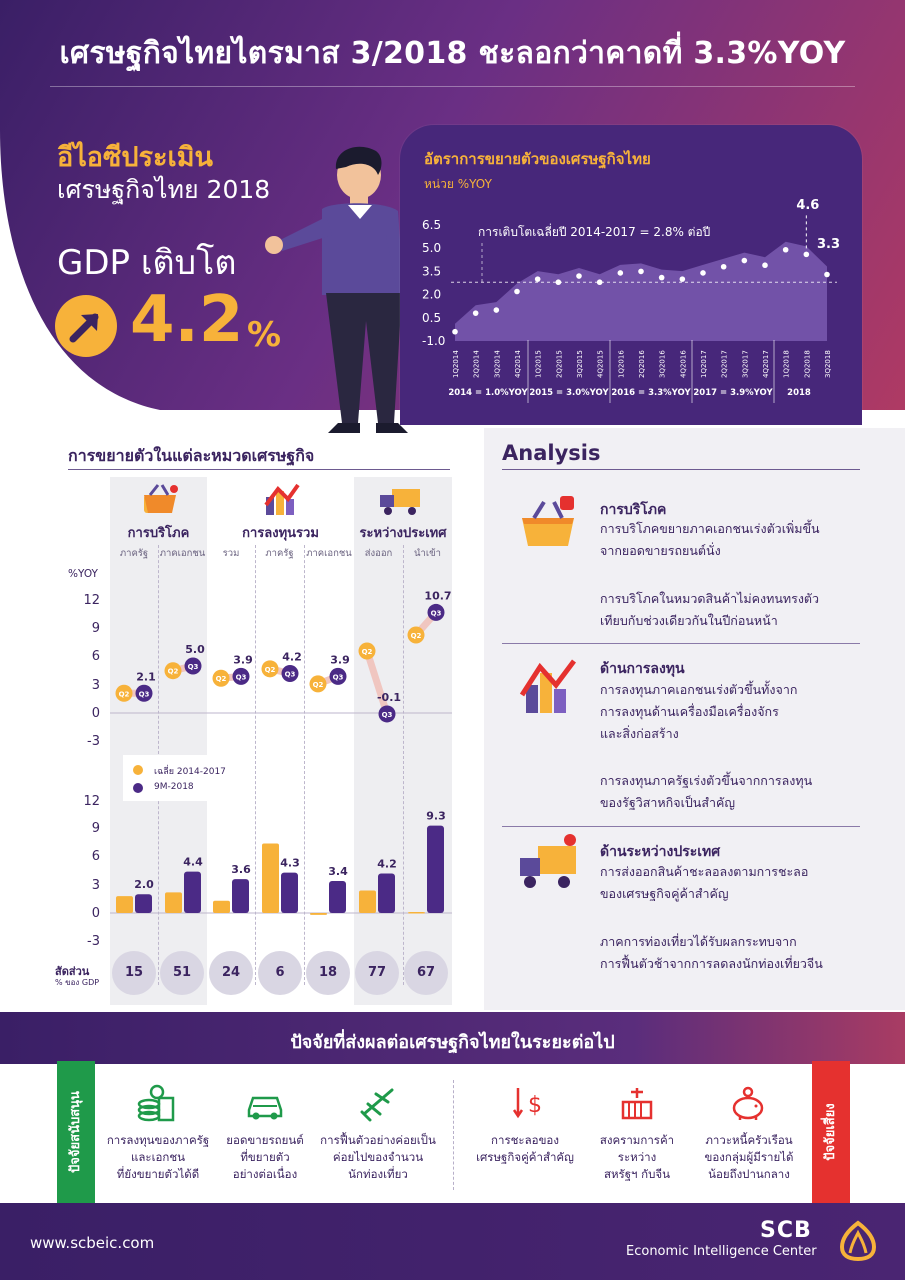 The height and width of the screenshot is (1280, 905). What do you see at coordinates (748, 1103) in the screenshot?
I see `piggy-bank-icon` at bounding box center [748, 1103].